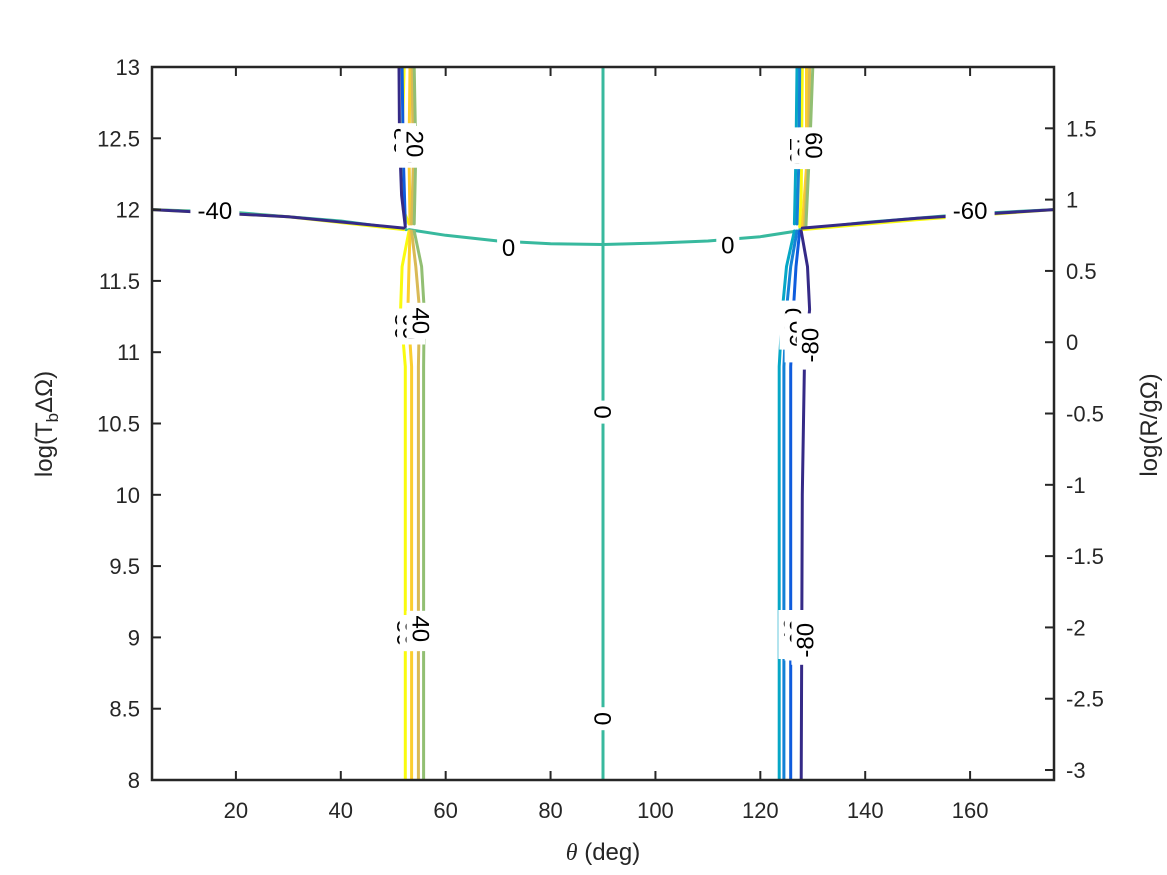 This screenshot has width=1167, height=875. What do you see at coordinates (1085, 414) in the screenshot?
I see `y-right-tick-label: -0.5` at bounding box center [1085, 414].